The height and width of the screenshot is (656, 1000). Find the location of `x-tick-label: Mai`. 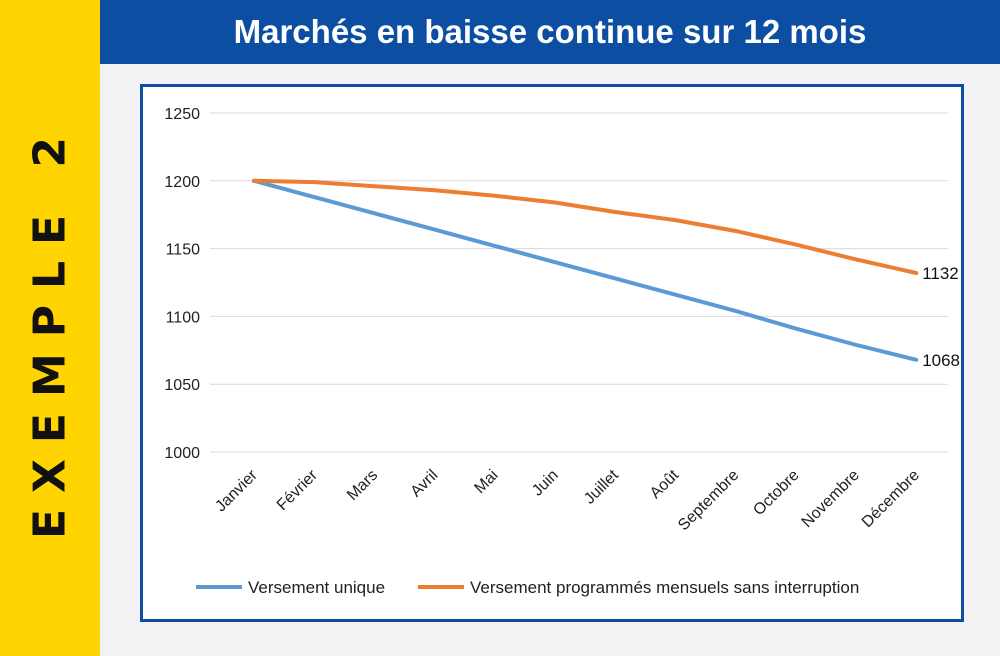

x-tick-label: Mai is located at coordinates (486, 482).